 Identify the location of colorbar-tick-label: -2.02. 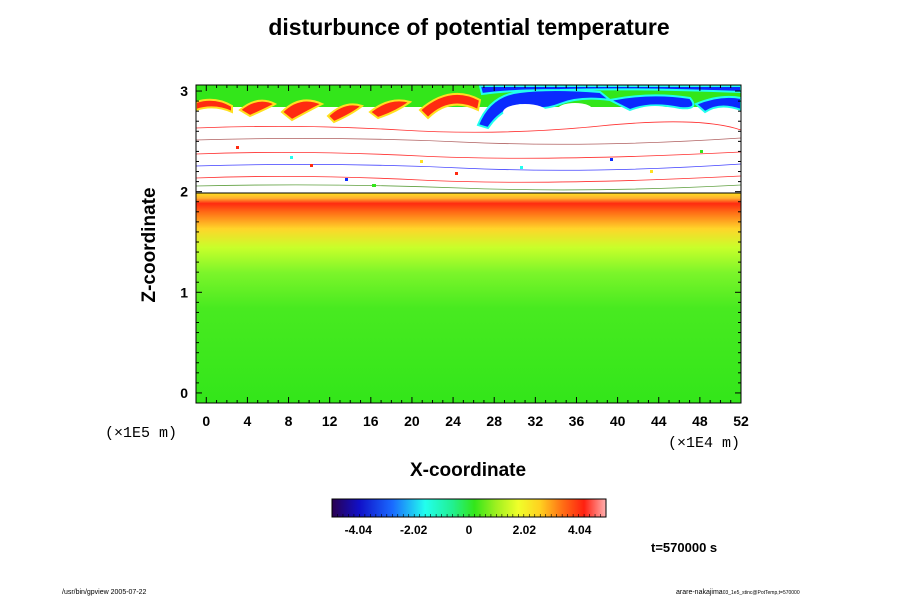
(414, 530).